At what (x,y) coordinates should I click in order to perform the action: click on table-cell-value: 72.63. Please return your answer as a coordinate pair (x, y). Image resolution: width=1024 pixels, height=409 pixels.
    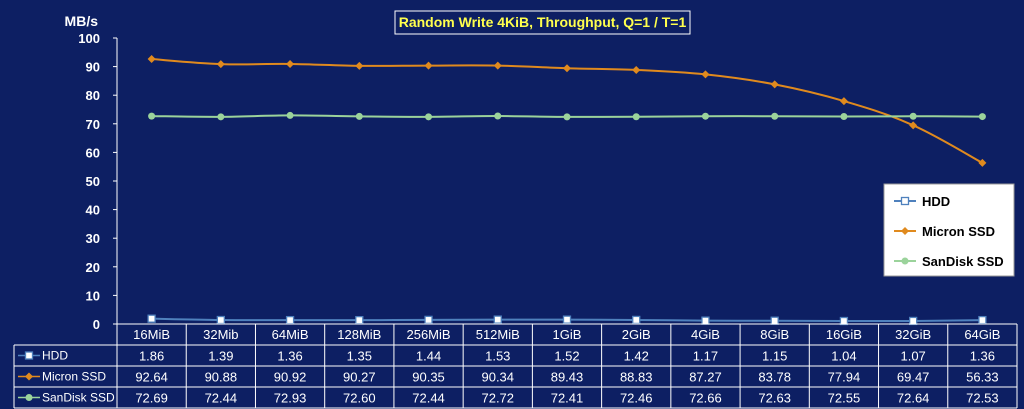
    Looking at the image, I should click on (774, 398).